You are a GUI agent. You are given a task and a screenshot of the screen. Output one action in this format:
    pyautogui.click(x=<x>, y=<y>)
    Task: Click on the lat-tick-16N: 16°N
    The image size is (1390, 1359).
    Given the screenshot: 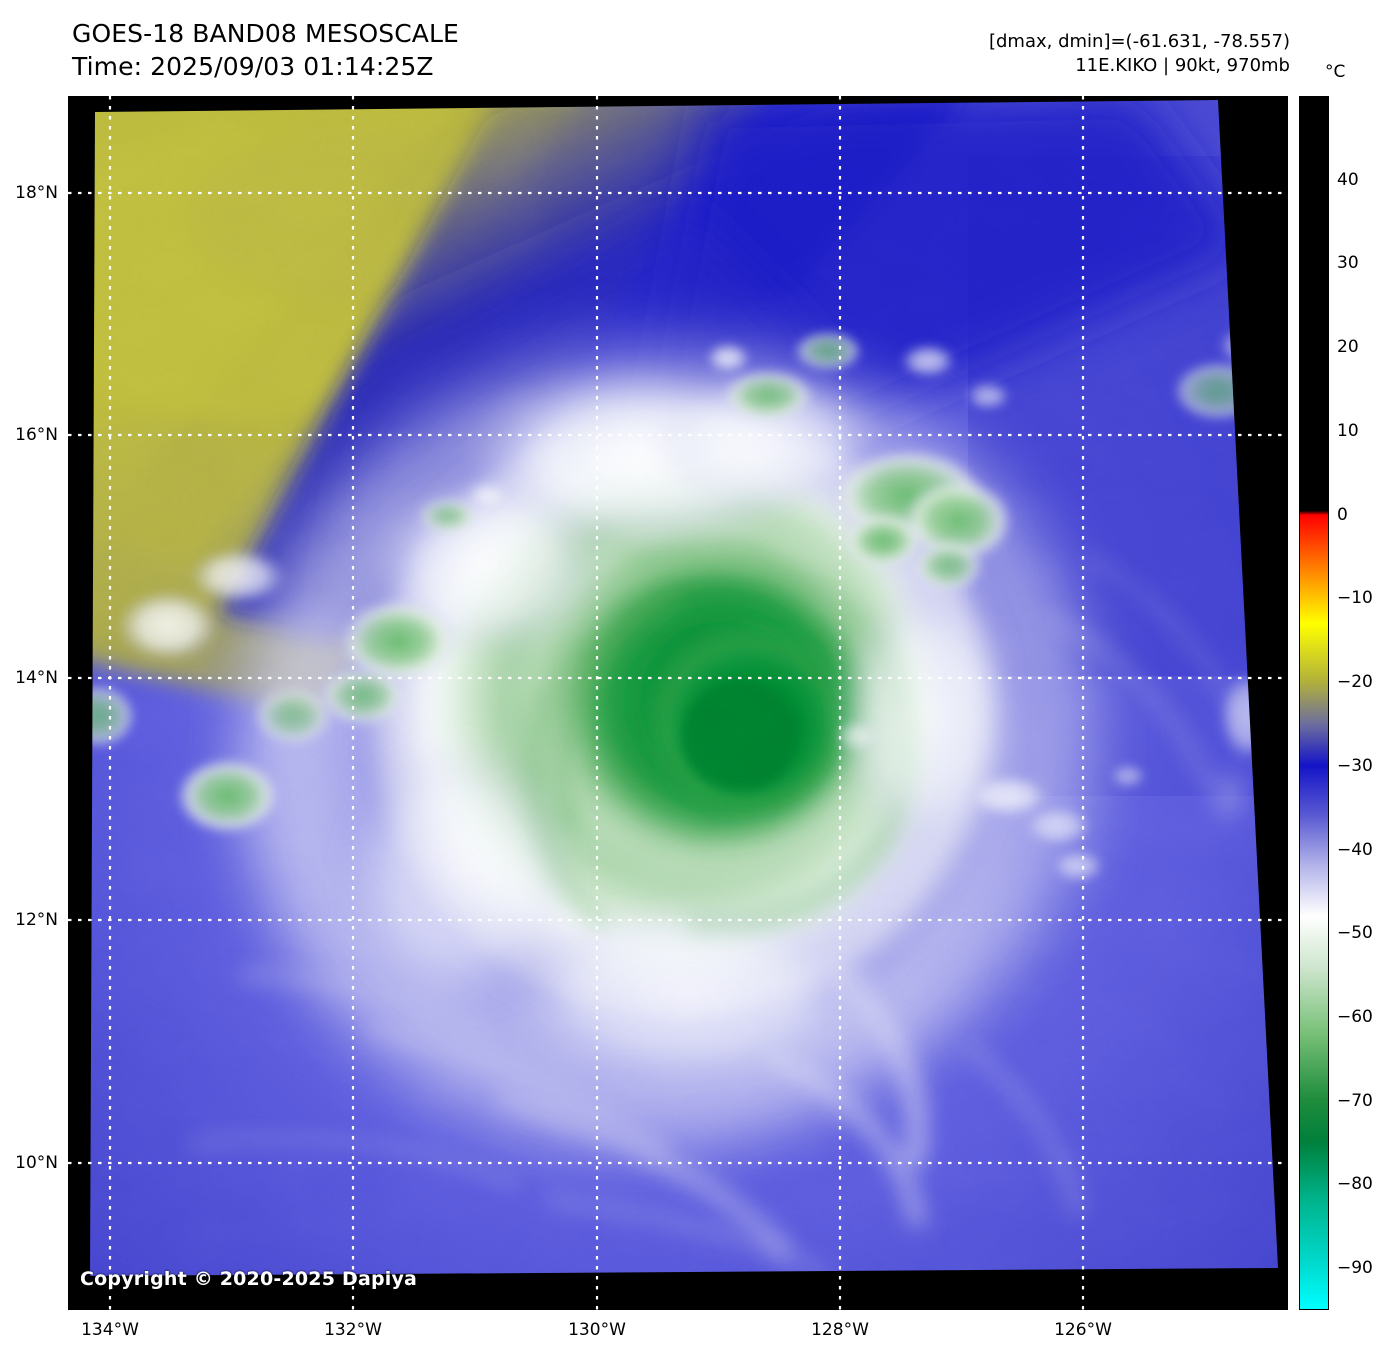 What is the action you would take?
    pyautogui.click(x=36, y=435)
    